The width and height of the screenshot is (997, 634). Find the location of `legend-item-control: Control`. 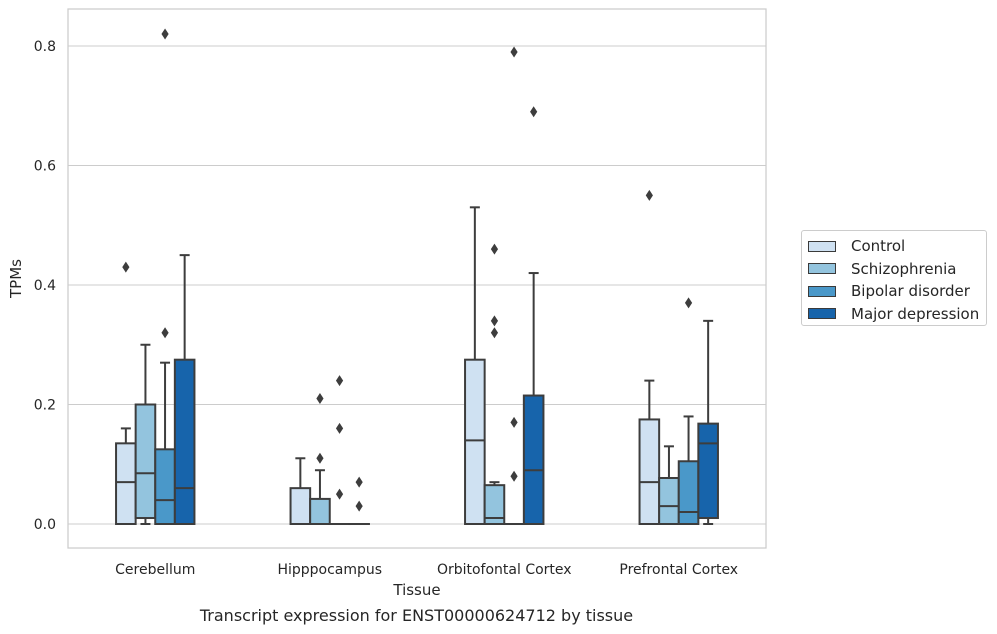

legend-item-control: Control is located at coordinates (897, 246).